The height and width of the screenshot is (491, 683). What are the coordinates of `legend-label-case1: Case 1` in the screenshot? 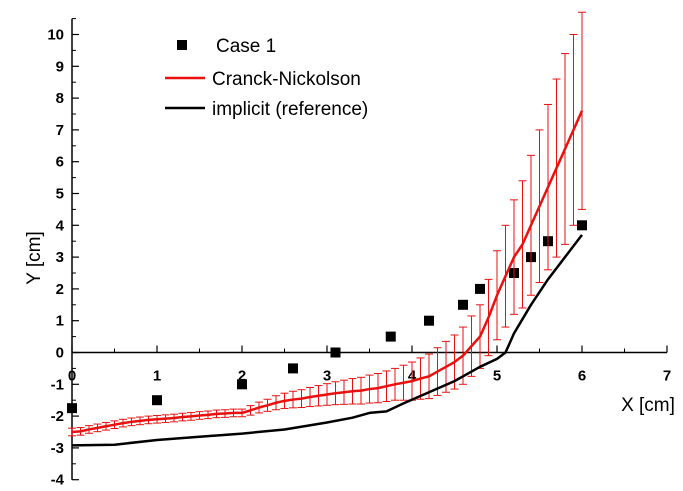 It's located at (246, 46).